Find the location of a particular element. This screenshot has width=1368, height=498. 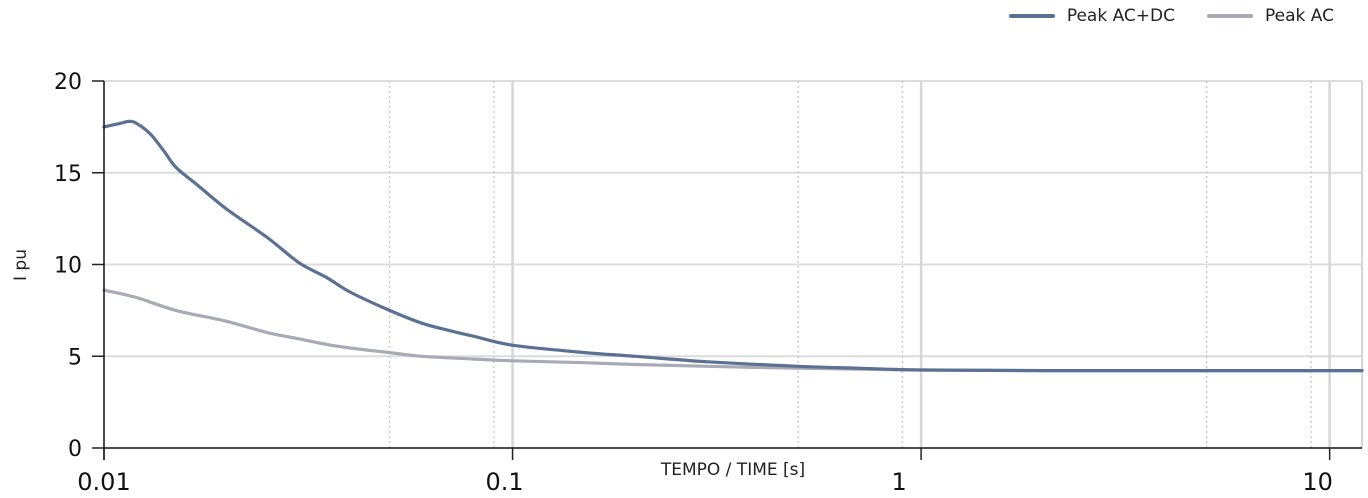

x-tick-label: 10 is located at coordinates (1317, 482).